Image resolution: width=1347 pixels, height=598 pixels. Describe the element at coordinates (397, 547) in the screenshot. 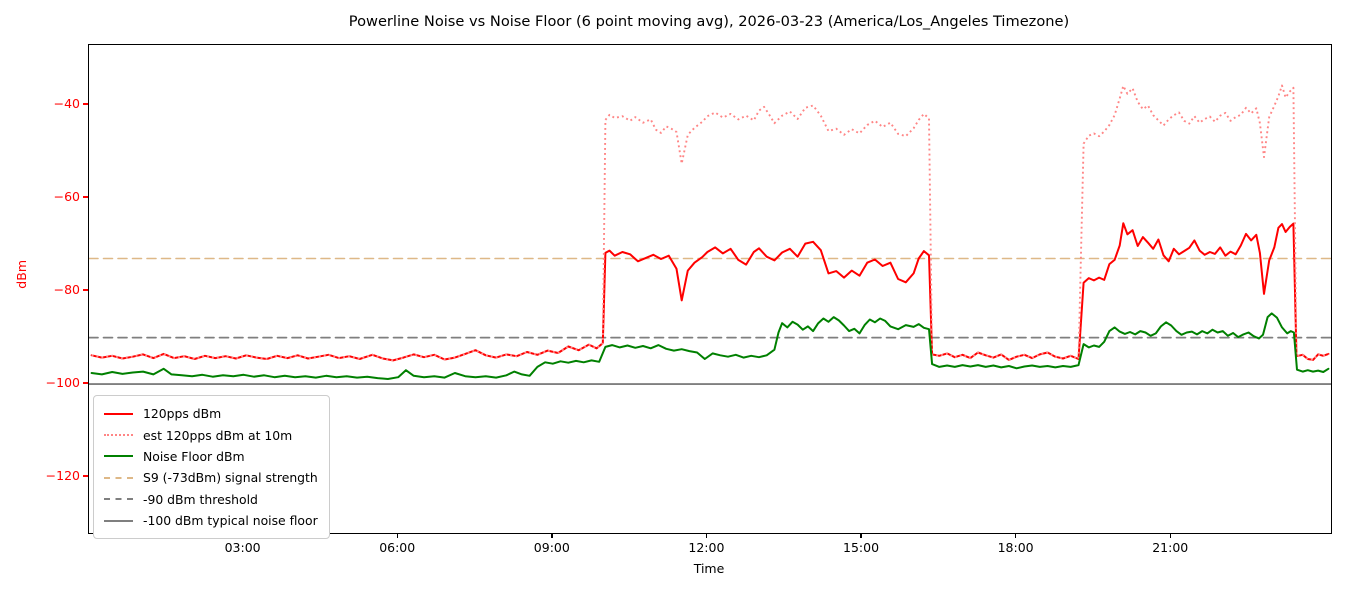

I see `x-tick-label: 06:00` at that location.